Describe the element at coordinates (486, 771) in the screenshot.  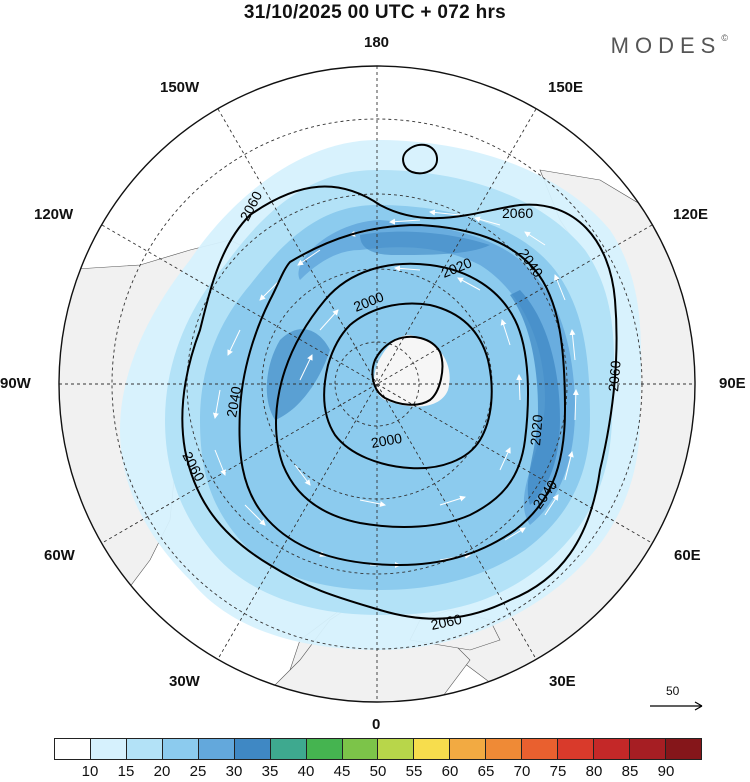
I see `colorbar-tick-label: 65` at that location.